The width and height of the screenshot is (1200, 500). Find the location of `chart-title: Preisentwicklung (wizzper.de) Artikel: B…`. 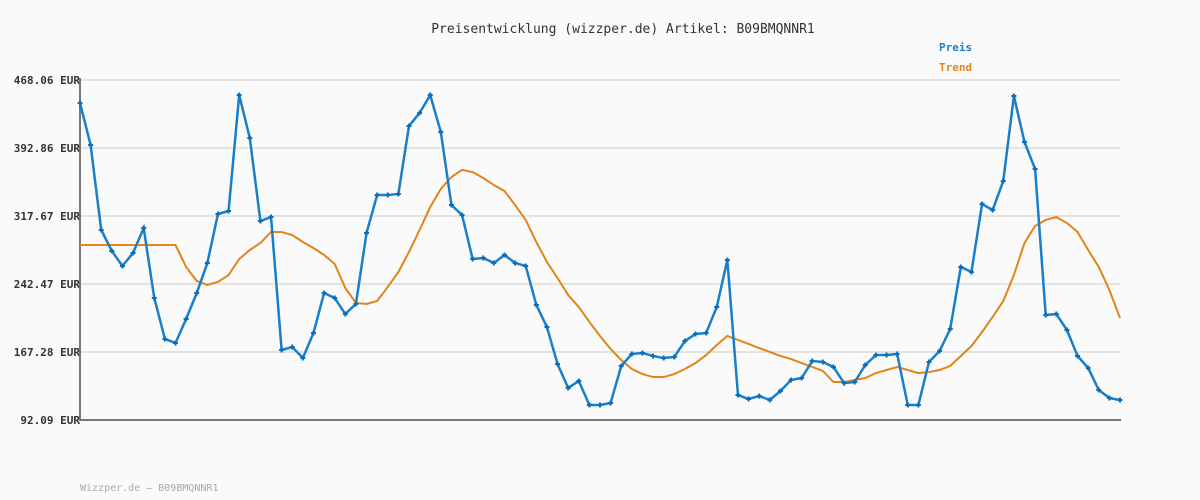

chart-title: Preisentwicklung (wizzper.de) Artikel: B… is located at coordinates (623, 29).